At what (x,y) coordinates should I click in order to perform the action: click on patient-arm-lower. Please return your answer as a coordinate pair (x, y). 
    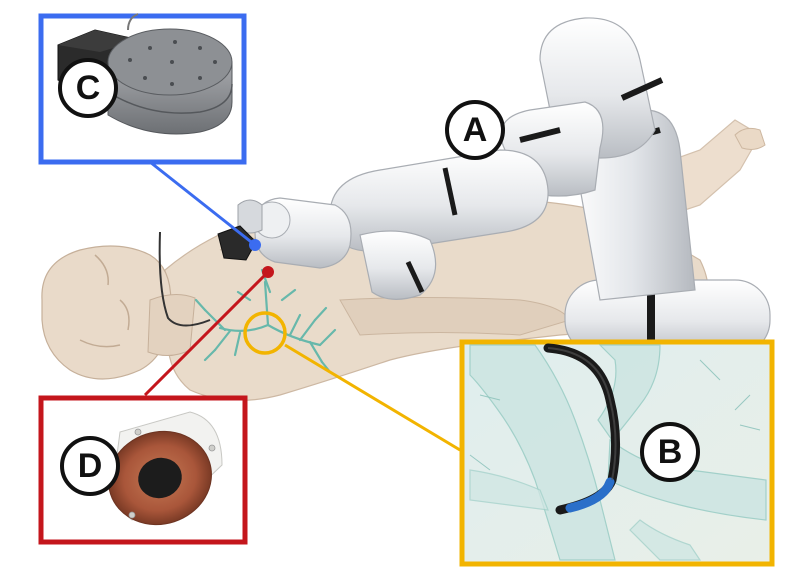
    Looking at the image, I should click on (455, 316).